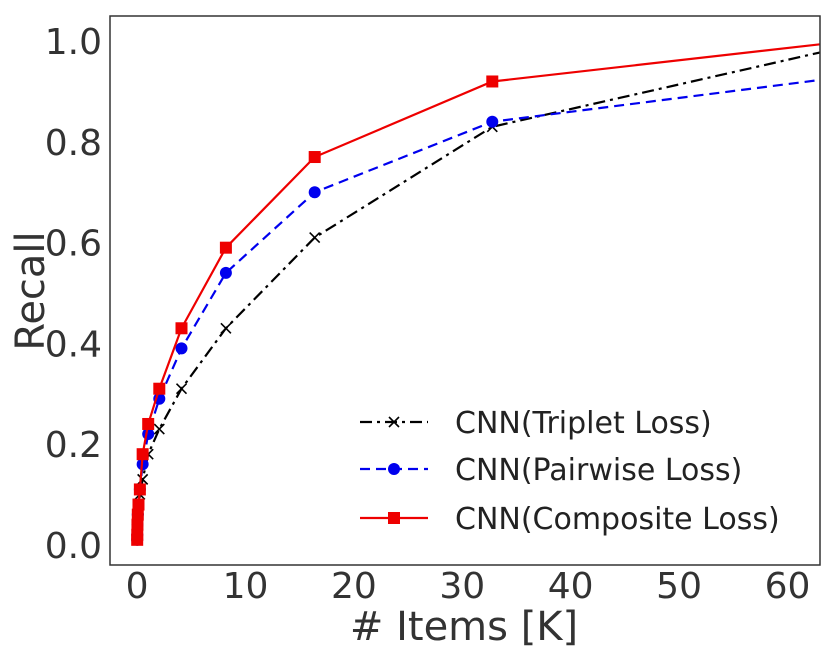 Image resolution: width=830 pixels, height=658 pixels. I want to click on x-axis-title: # Items [K], so click(464, 627).